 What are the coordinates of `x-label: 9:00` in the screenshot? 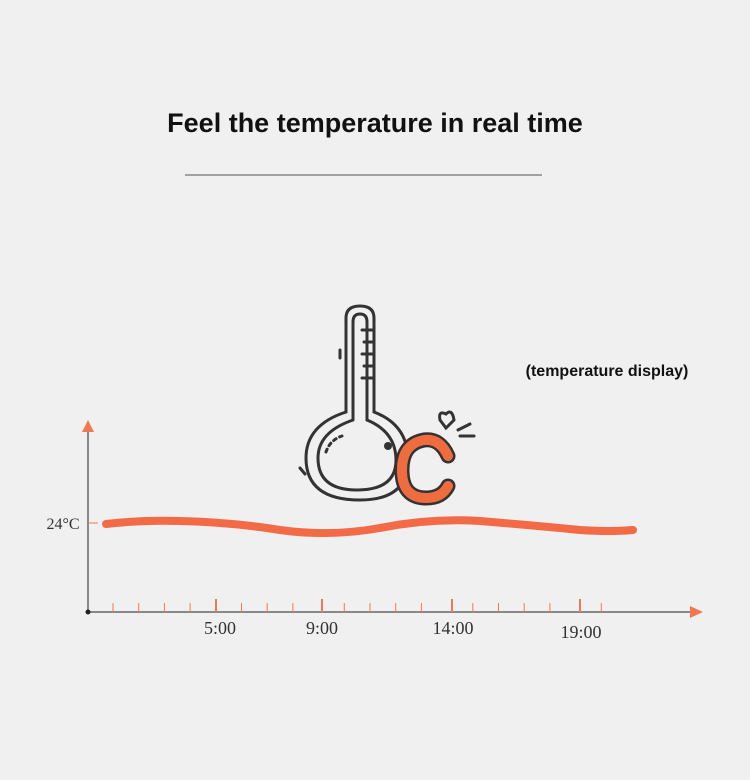 It's located at (322, 628).